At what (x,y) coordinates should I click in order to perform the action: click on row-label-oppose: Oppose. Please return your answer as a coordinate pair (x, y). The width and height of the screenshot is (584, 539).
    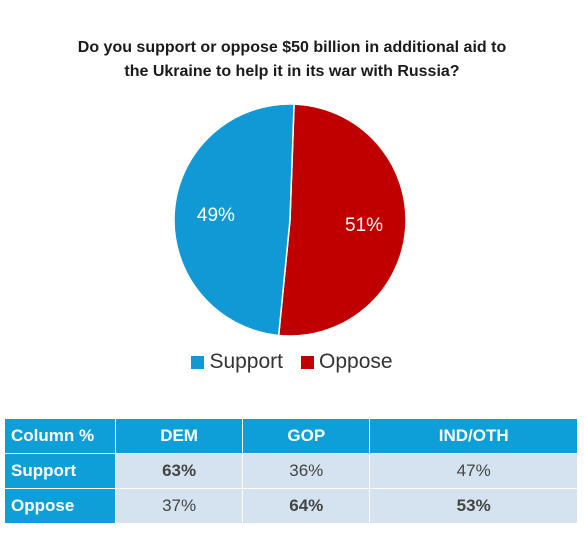
    Looking at the image, I should click on (60, 506).